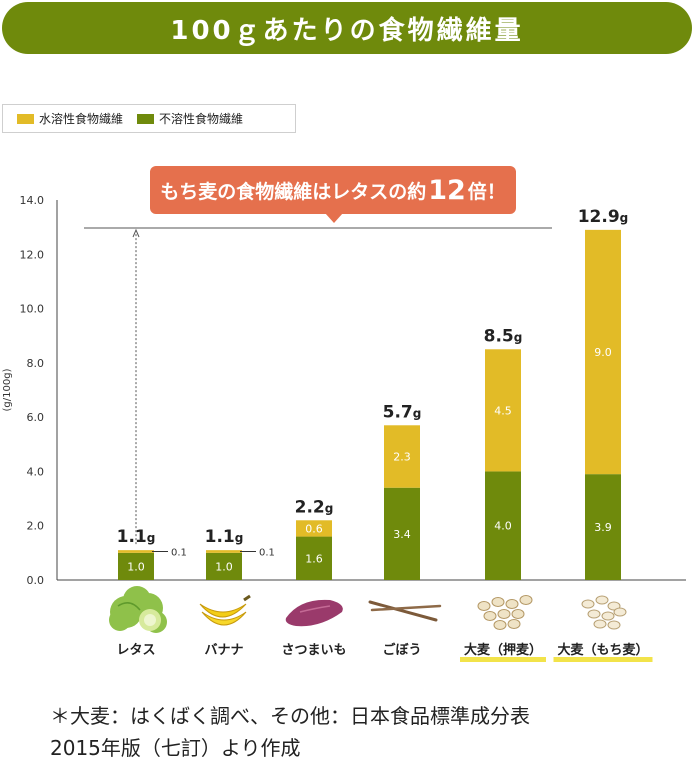  What do you see at coordinates (223, 650) in the screenshot?
I see `category-label: バナナ` at bounding box center [223, 650].